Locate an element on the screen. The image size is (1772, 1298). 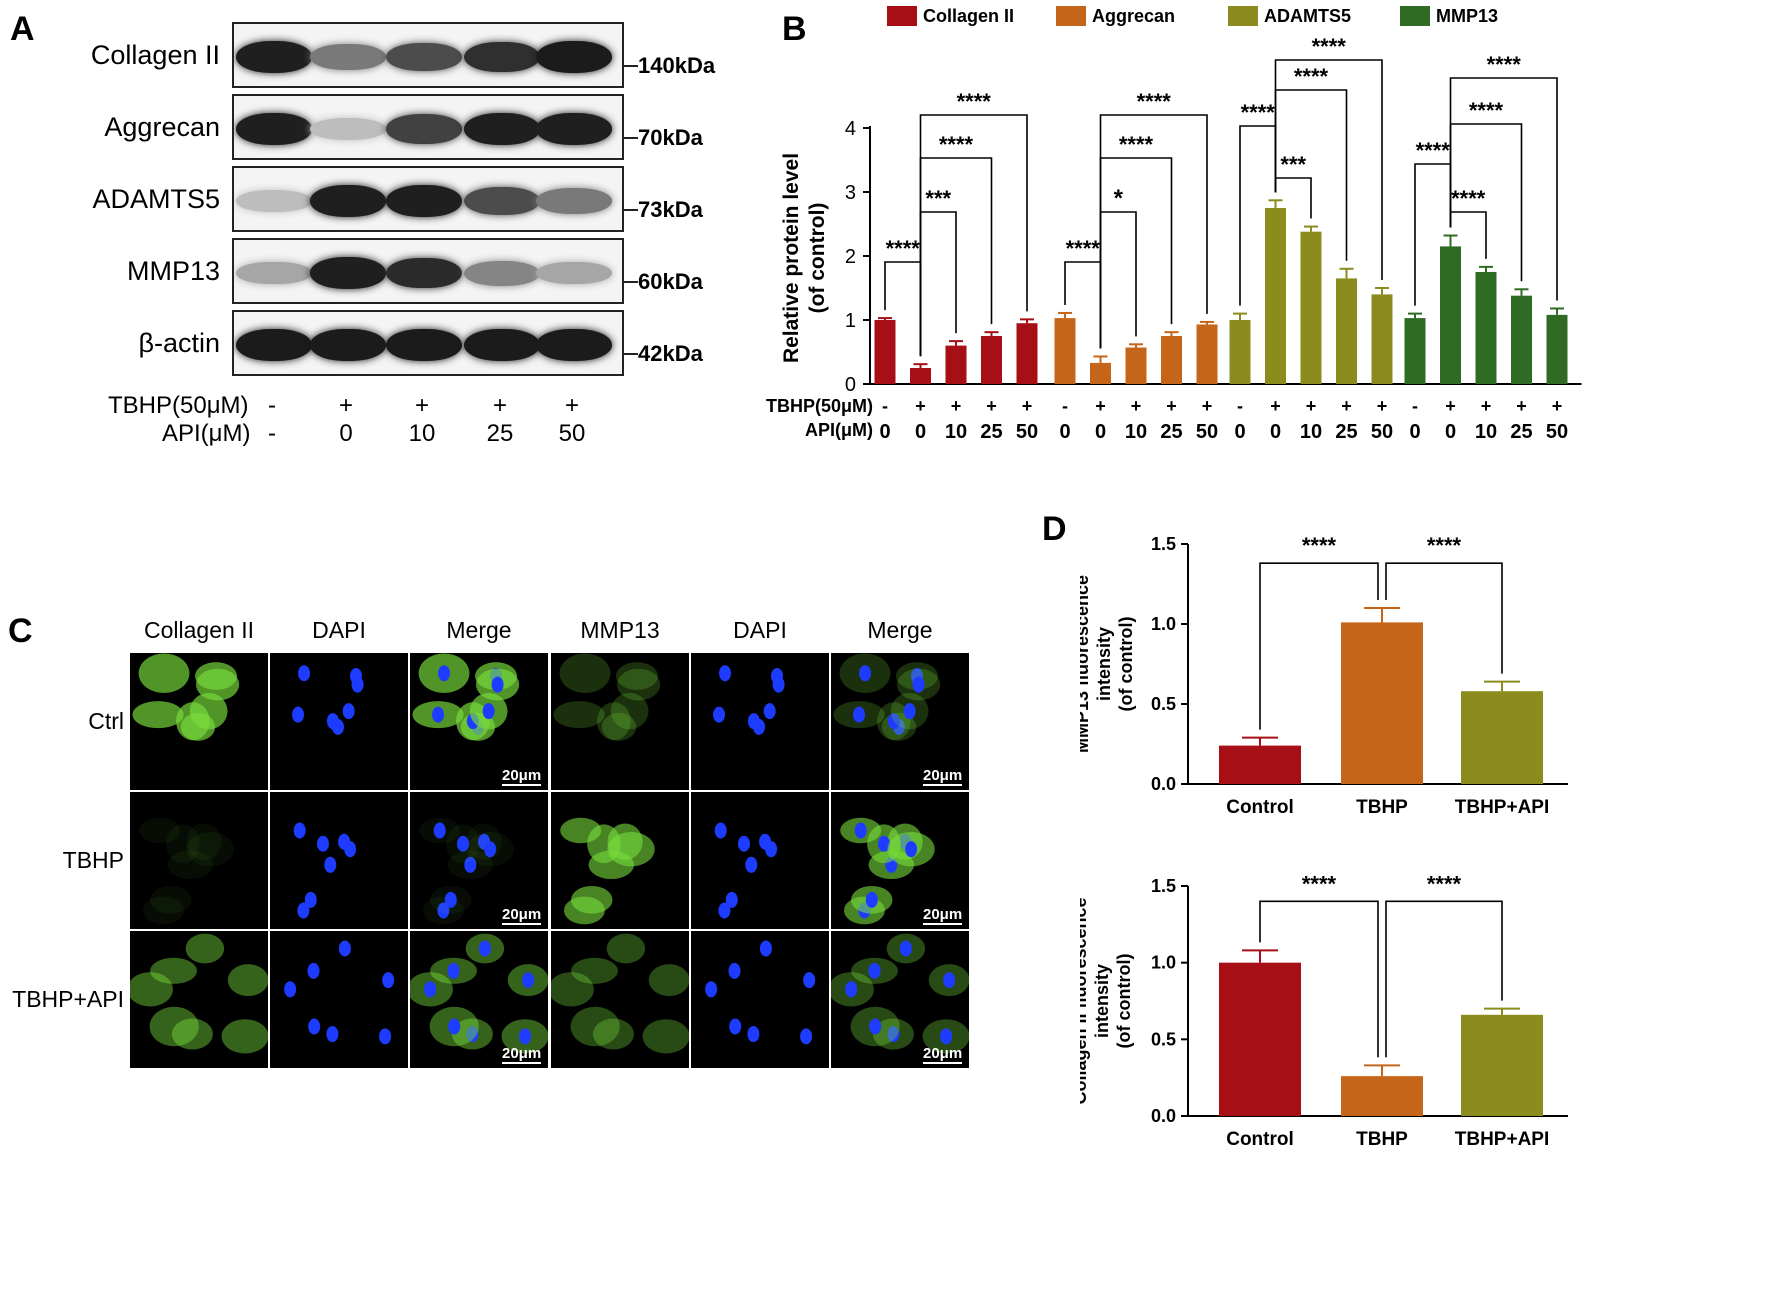
kda-label: 140kDa is located at coordinates (677, 65).